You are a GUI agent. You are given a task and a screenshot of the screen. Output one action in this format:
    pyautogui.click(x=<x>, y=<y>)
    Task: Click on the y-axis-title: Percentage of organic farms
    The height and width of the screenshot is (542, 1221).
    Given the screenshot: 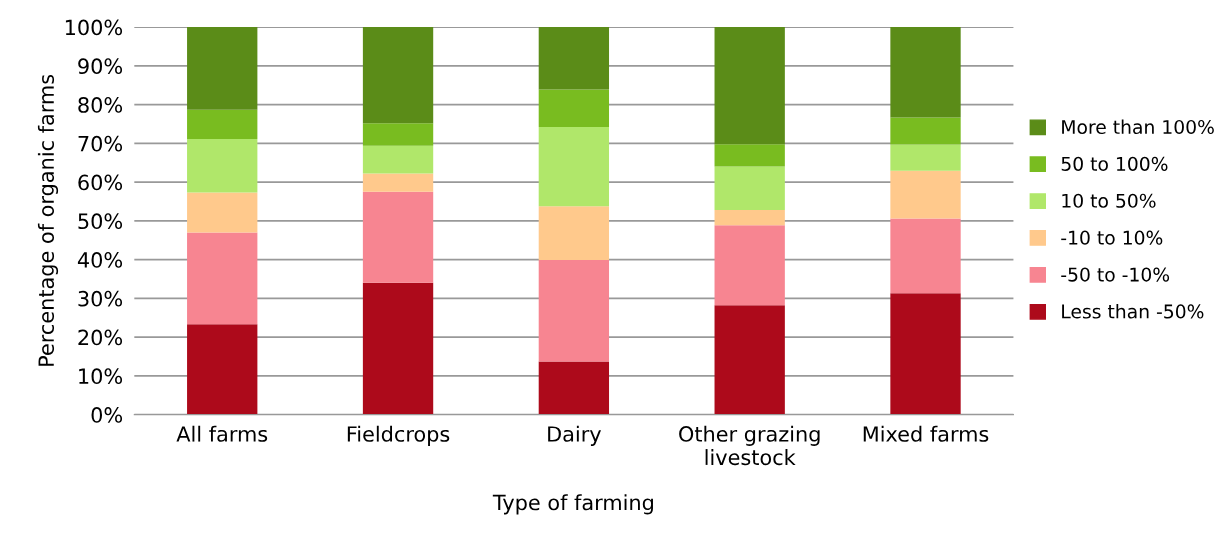 What is the action you would take?
    pyautogui.click(x=48, y=220)
    